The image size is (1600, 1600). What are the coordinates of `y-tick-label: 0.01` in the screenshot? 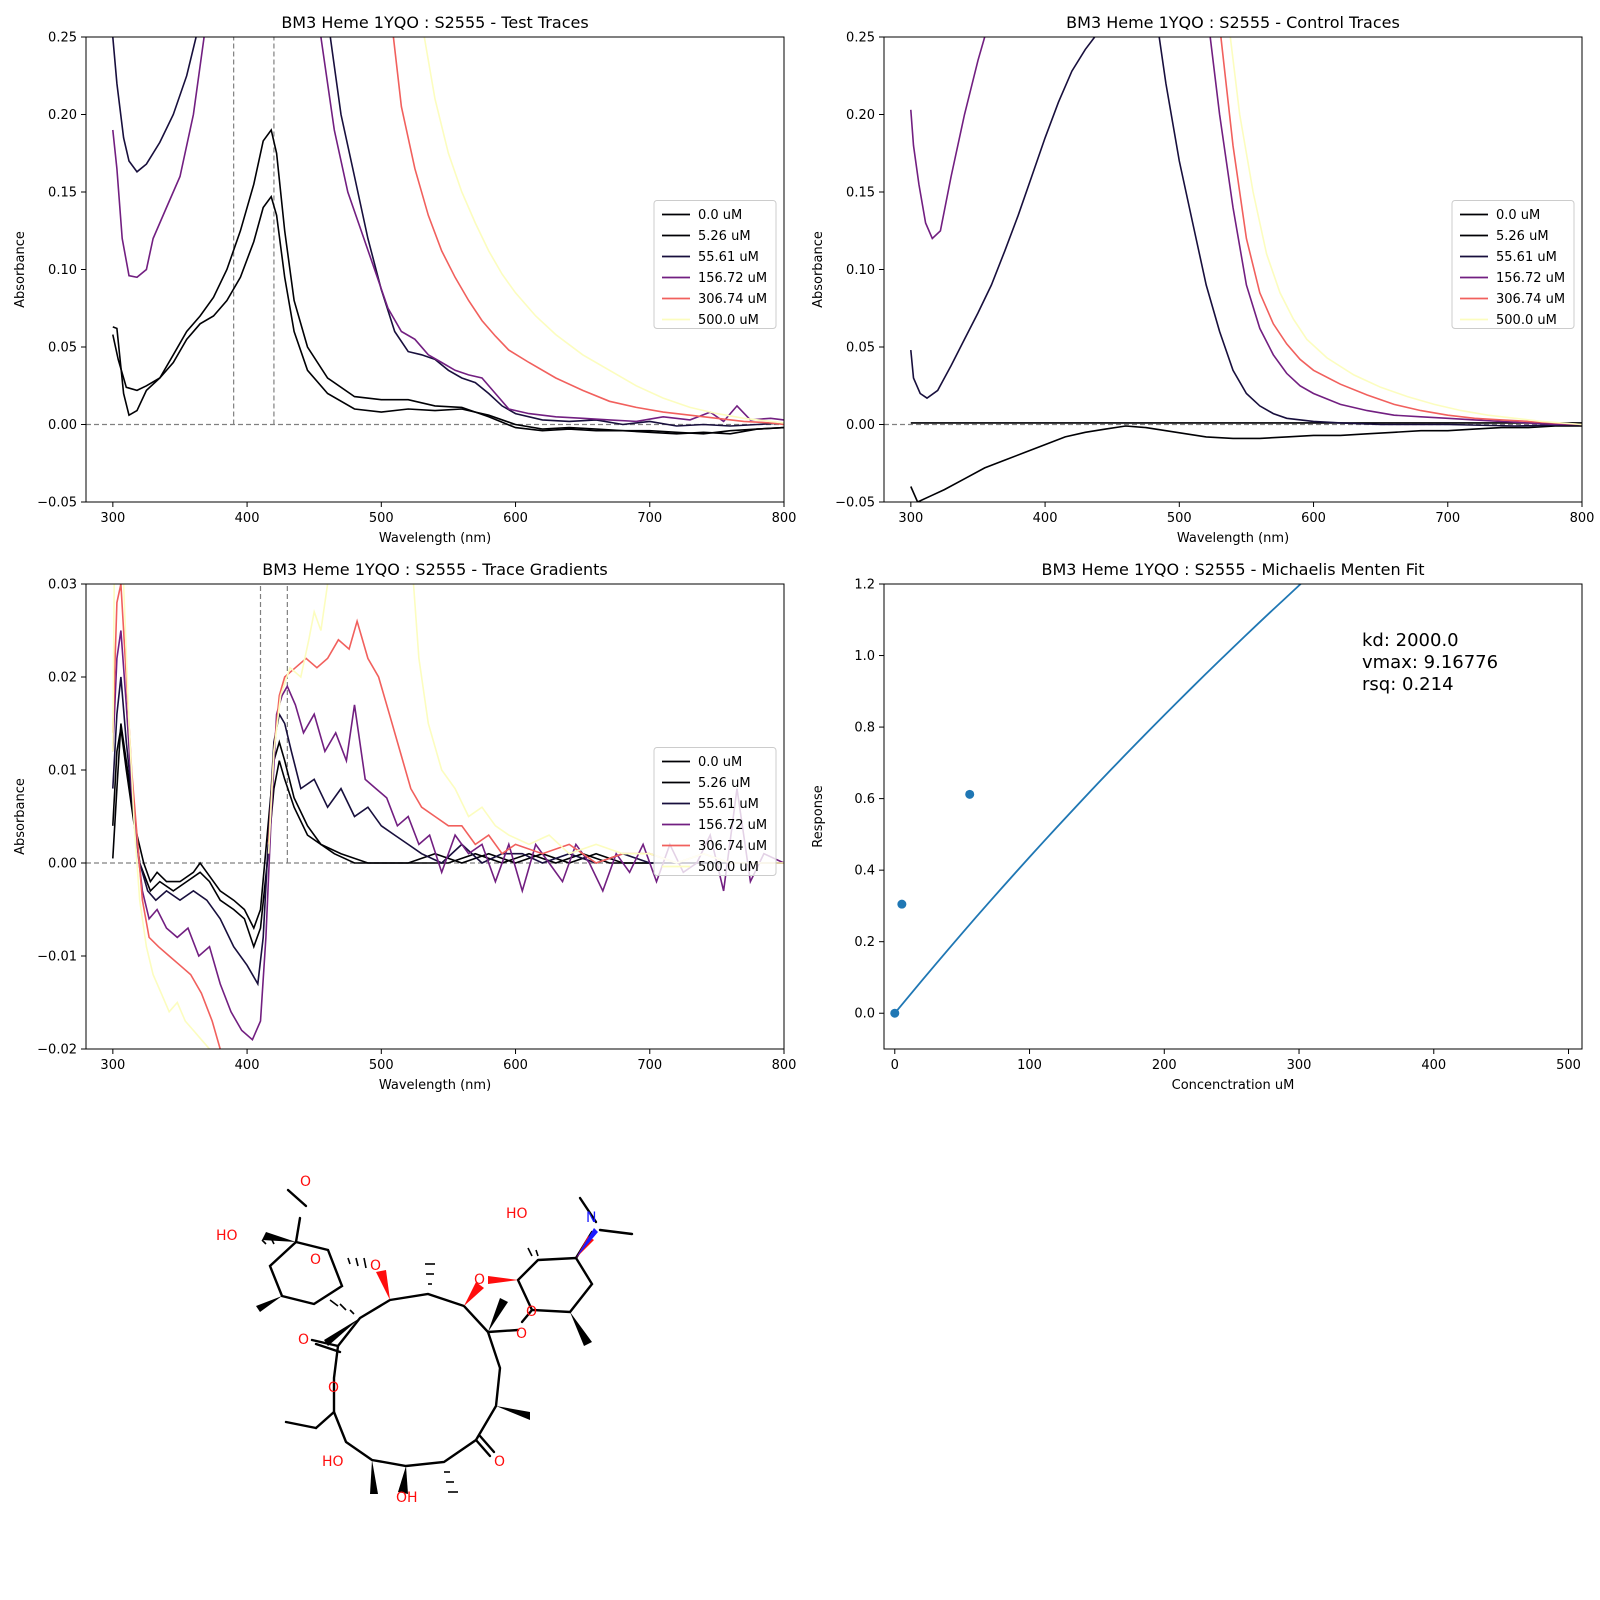 It's located at (62, 771).